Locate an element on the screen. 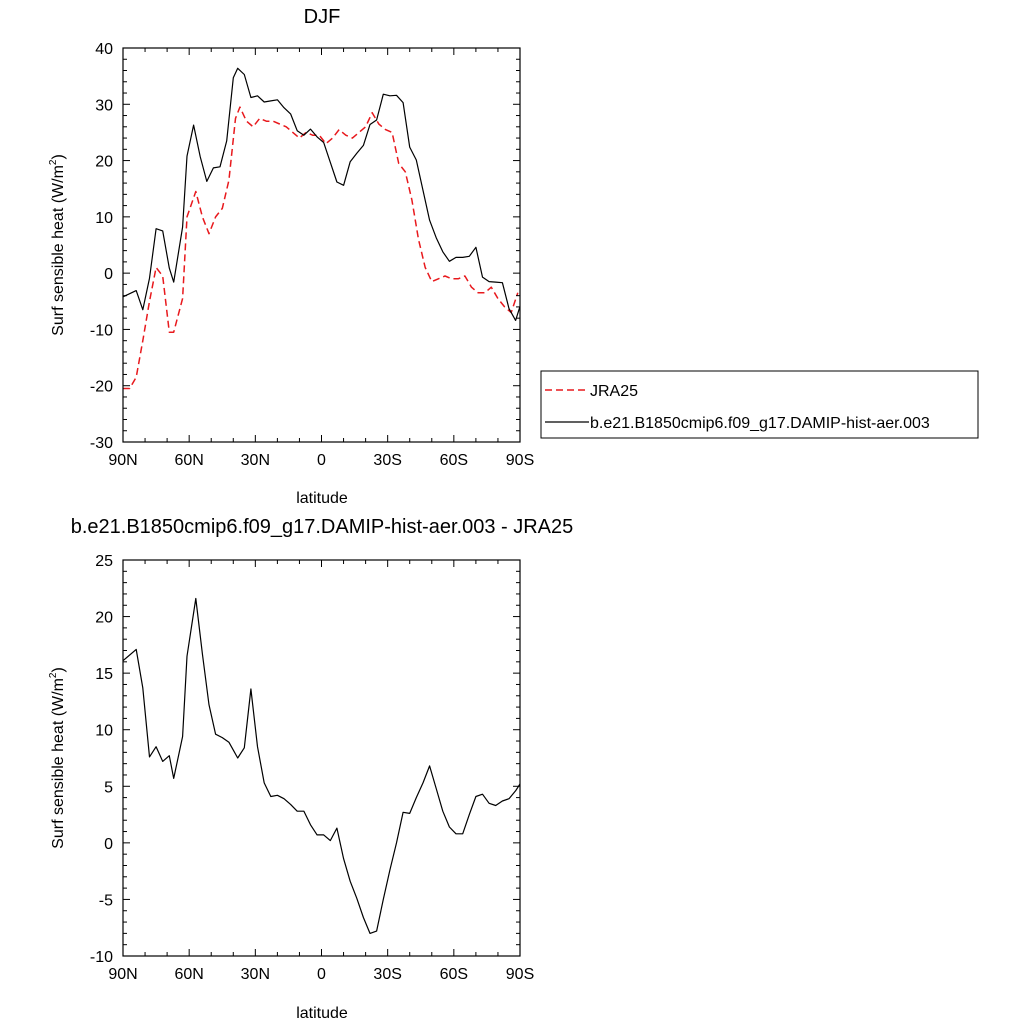 The height and width of the screenshot is (1024, 1024). x-tick-label: 30N is located at coordinates (255, 460).